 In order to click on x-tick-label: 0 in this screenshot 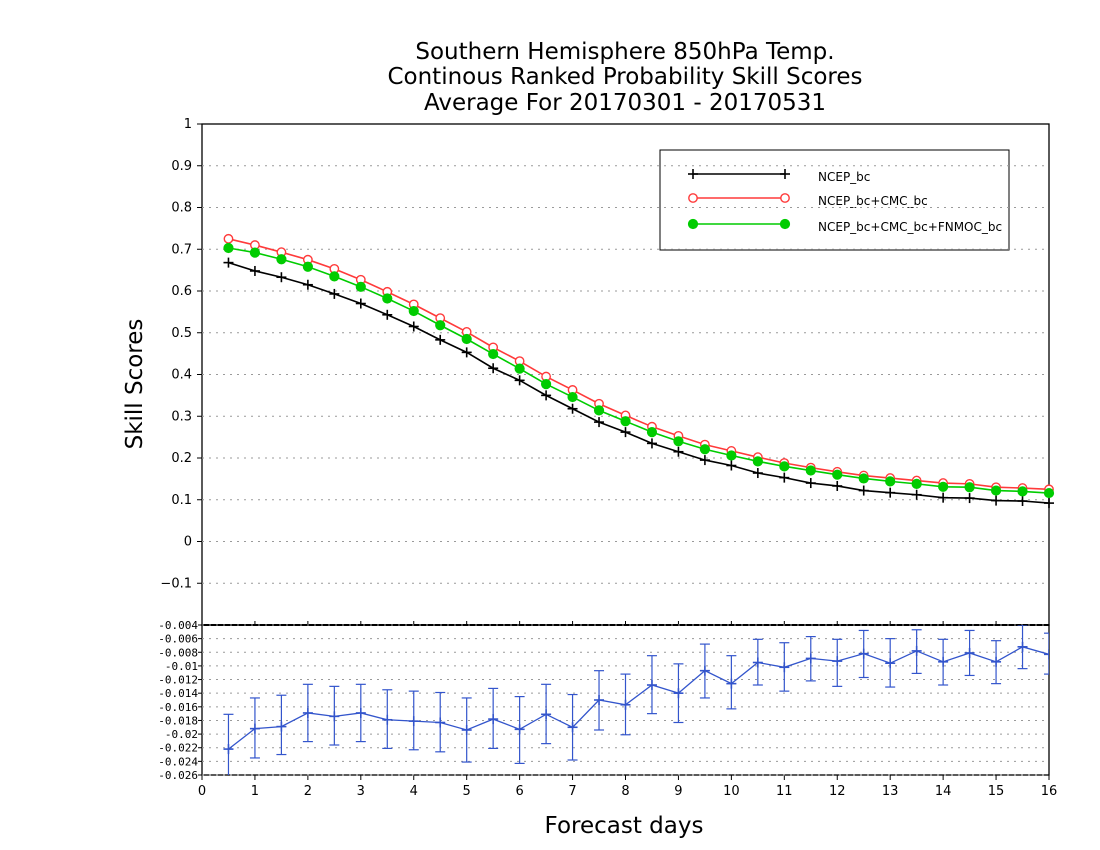, I will do `click(202, 791)`.